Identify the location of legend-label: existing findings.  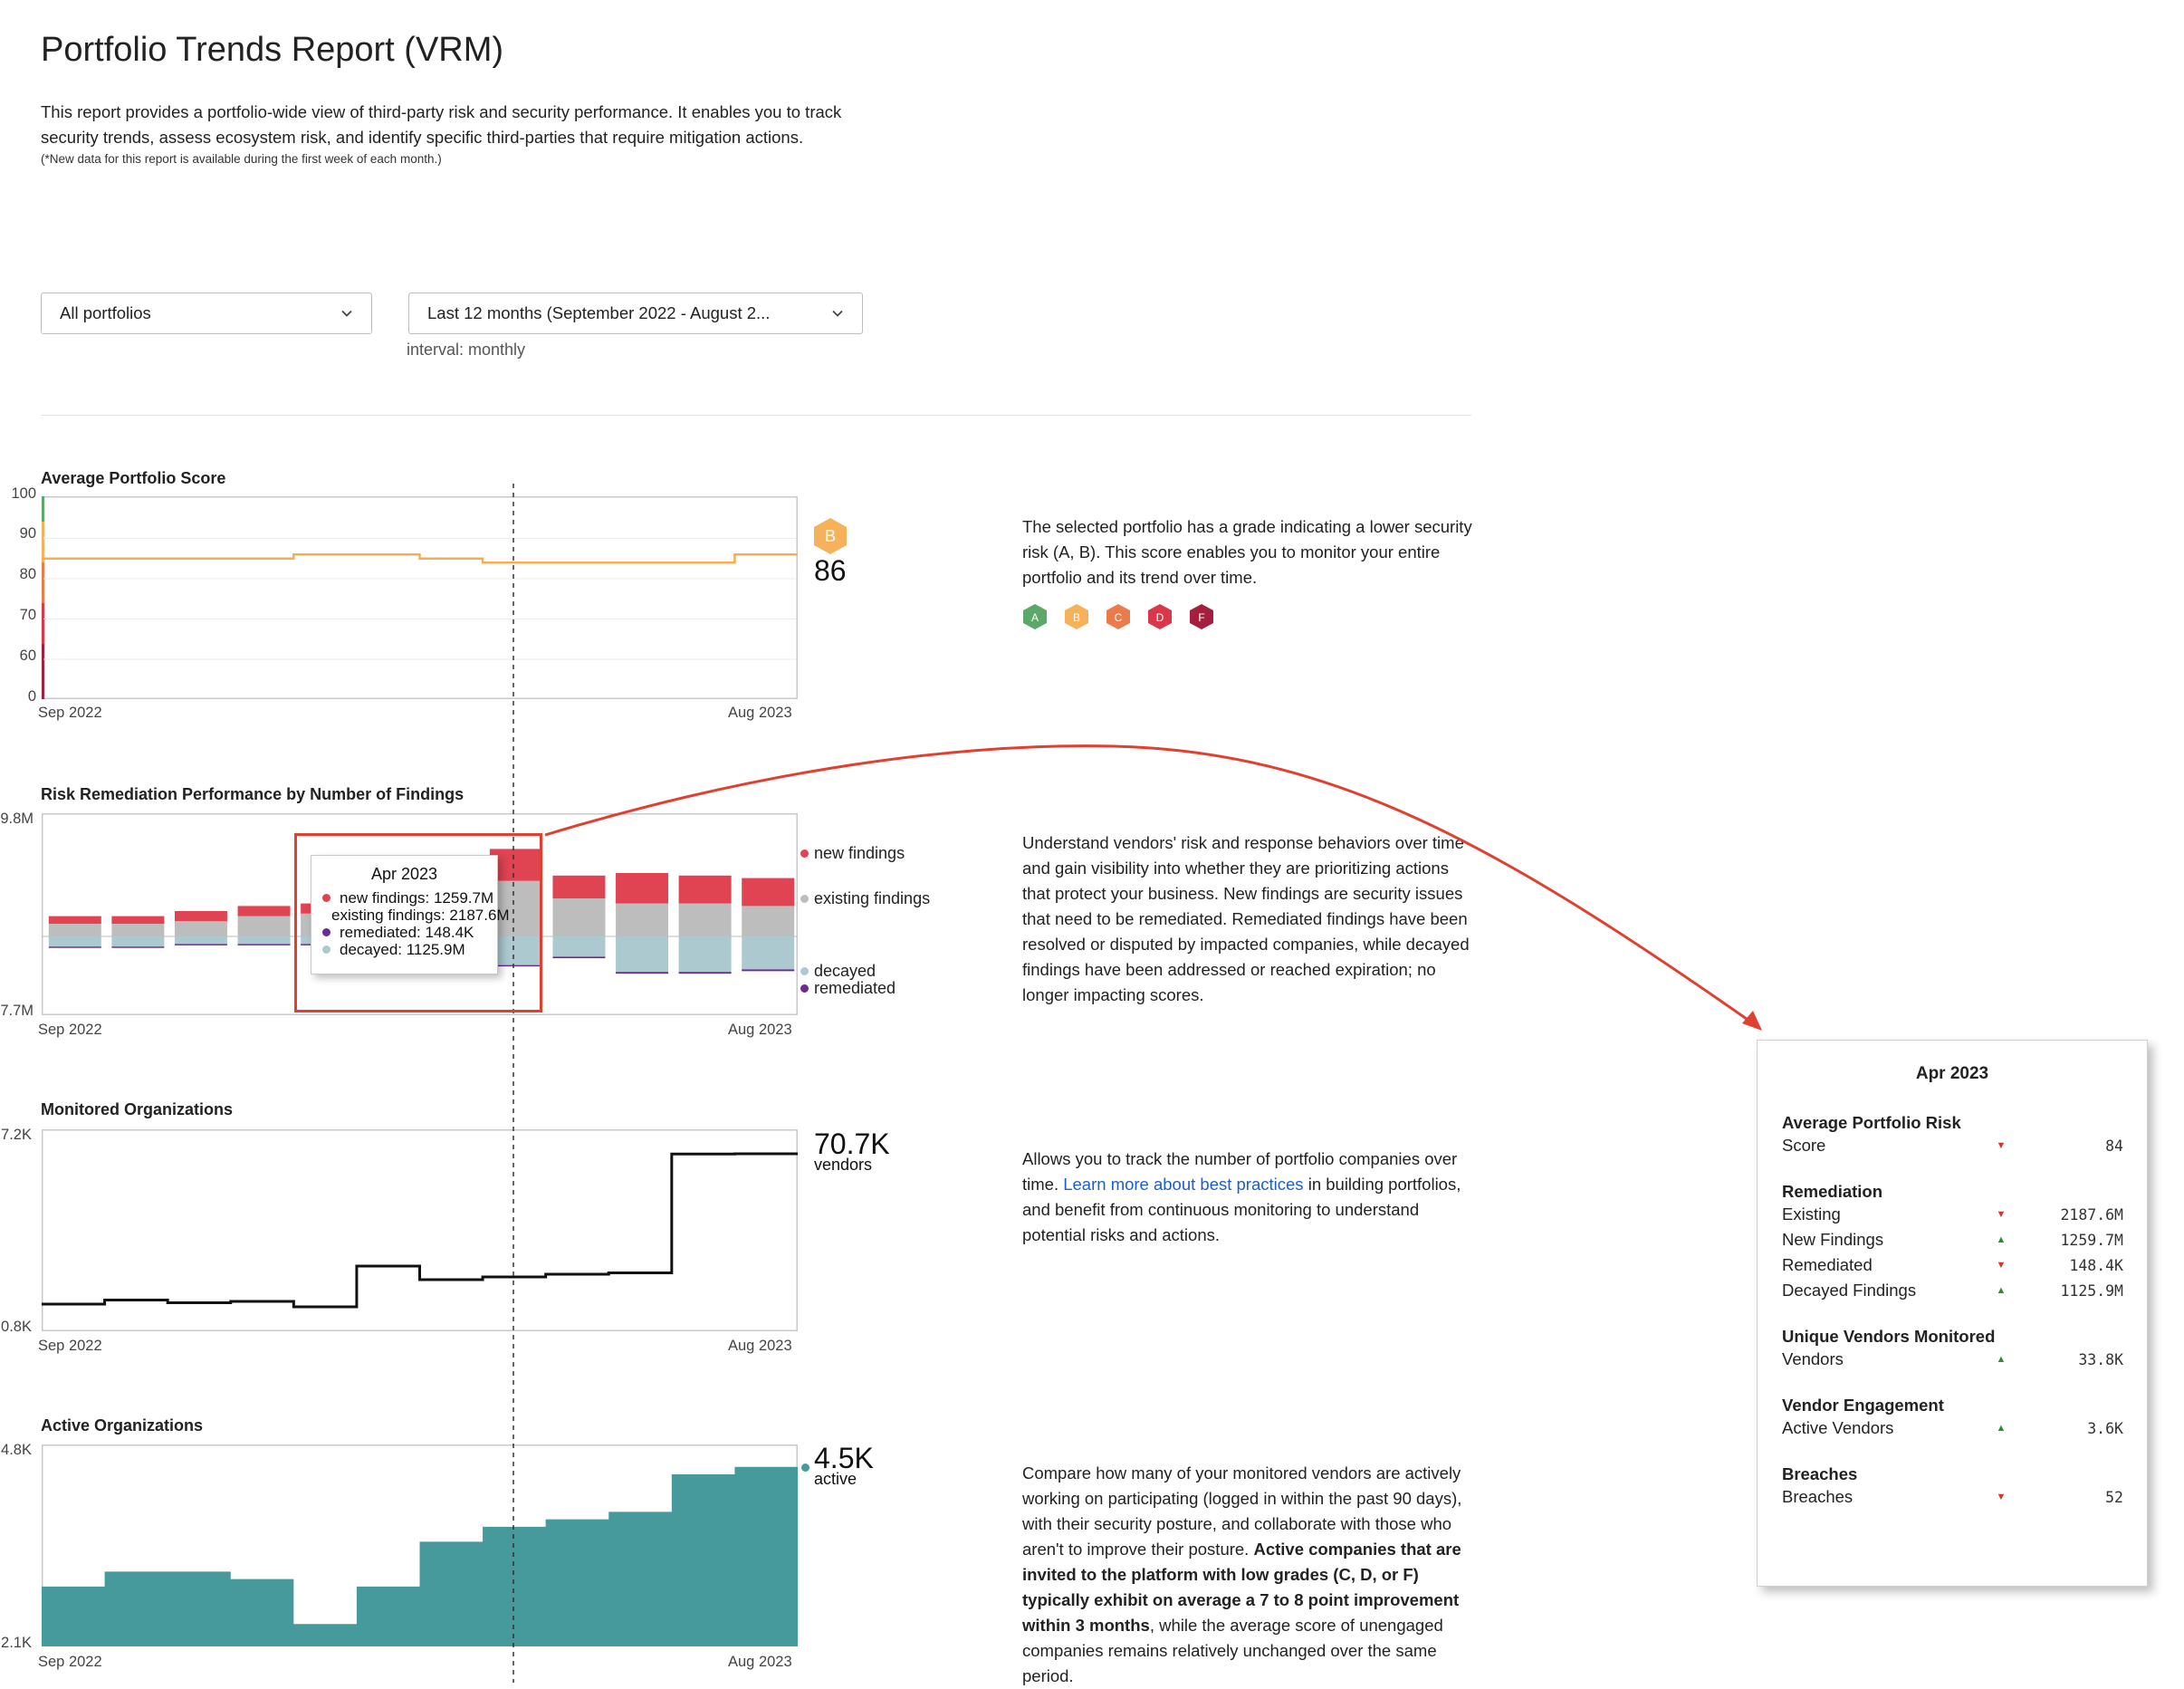
(872, 898).